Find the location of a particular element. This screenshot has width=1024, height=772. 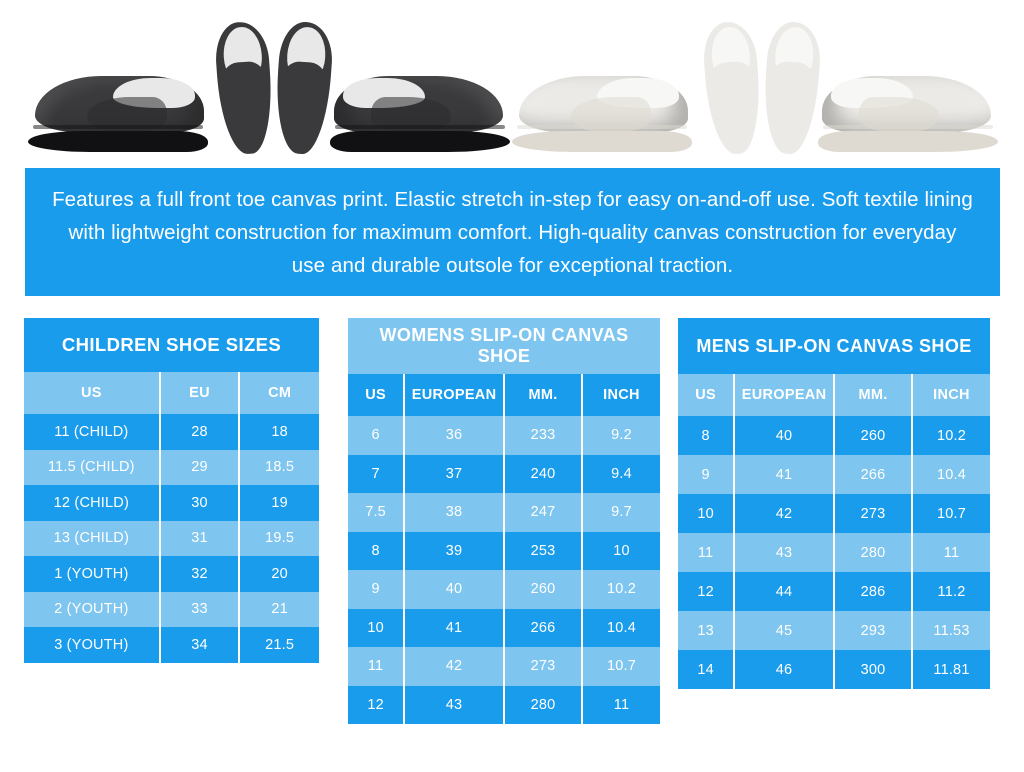

table-row: 11 (CHILD) 28 18 is located at coordinates (171, 432).